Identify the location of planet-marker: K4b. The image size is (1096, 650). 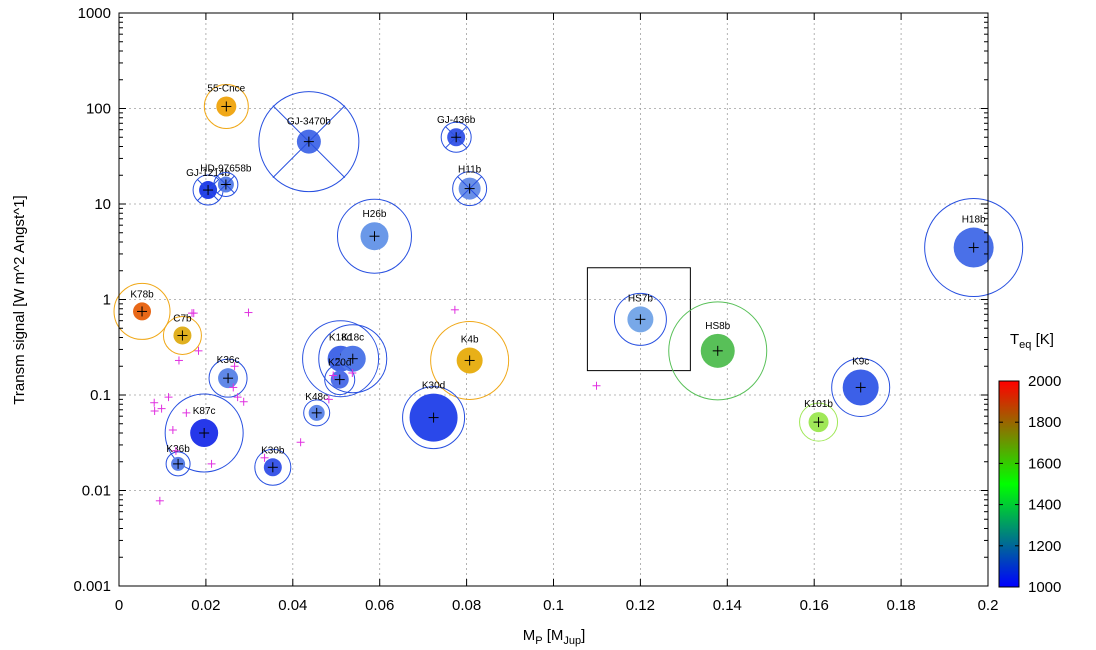
(470, 360).